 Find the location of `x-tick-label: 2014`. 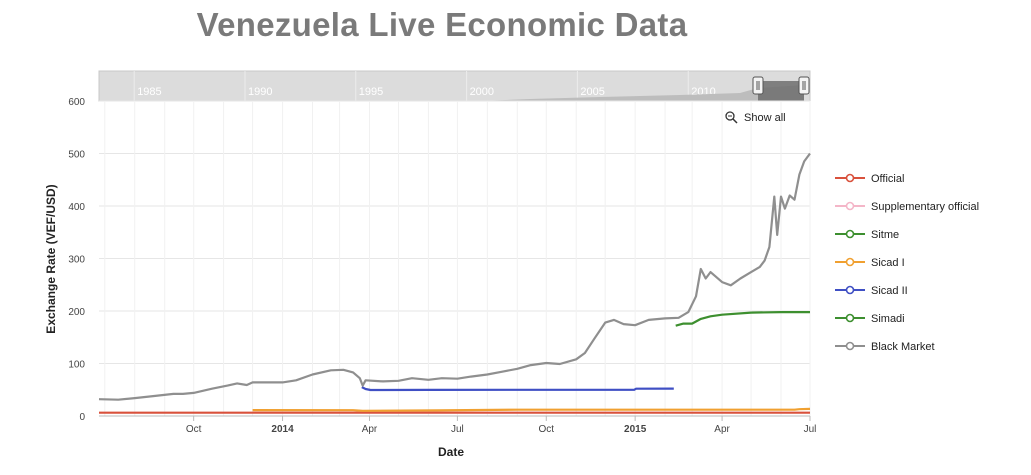

x-tick-label: 2014 is located at coordinates (282, 429).